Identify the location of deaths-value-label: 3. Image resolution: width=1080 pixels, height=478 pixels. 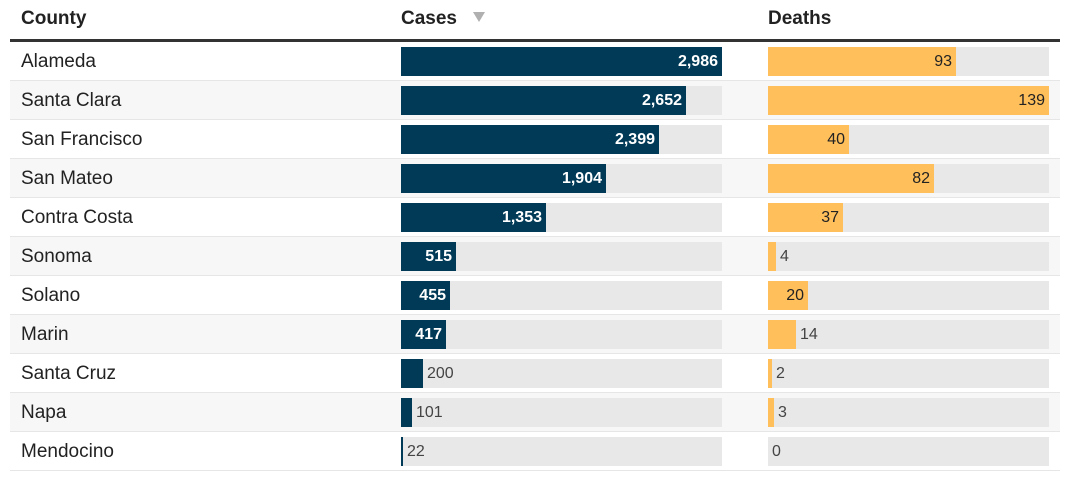
(782, 412).